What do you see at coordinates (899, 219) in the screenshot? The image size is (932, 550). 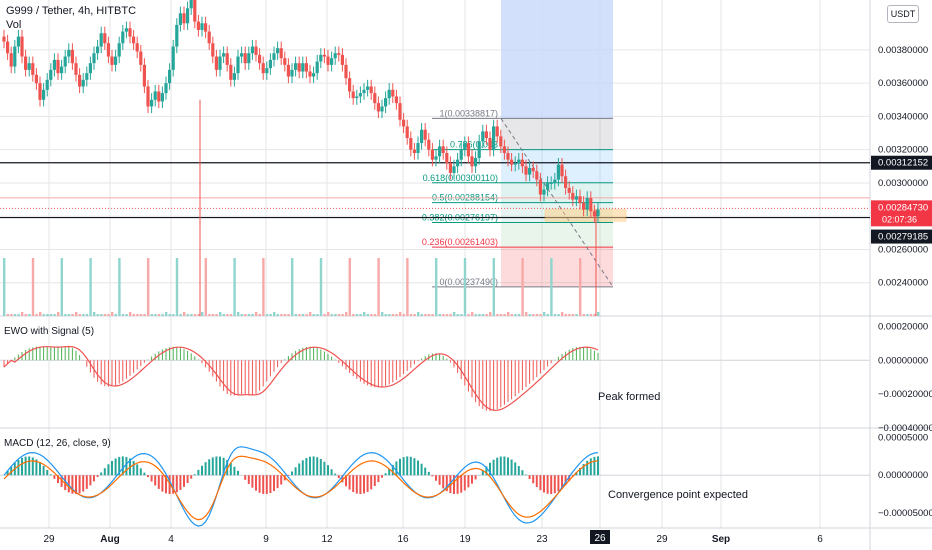 I see `countdown-label: 02:07:36` at bounding box center [899, 219].